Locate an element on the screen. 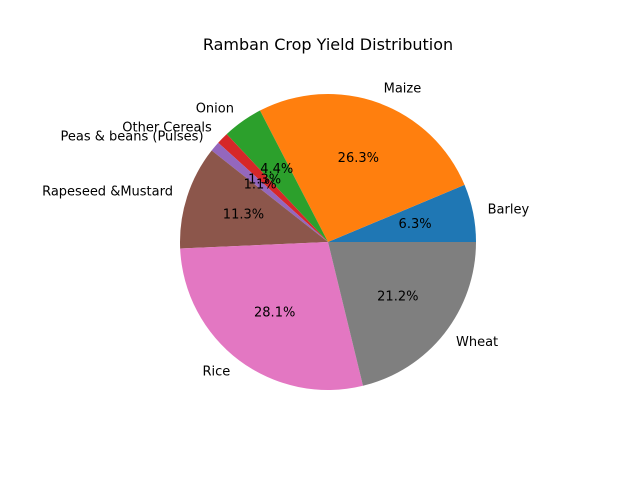  category-label-maize: Maize is located at coordinates (403, 88).